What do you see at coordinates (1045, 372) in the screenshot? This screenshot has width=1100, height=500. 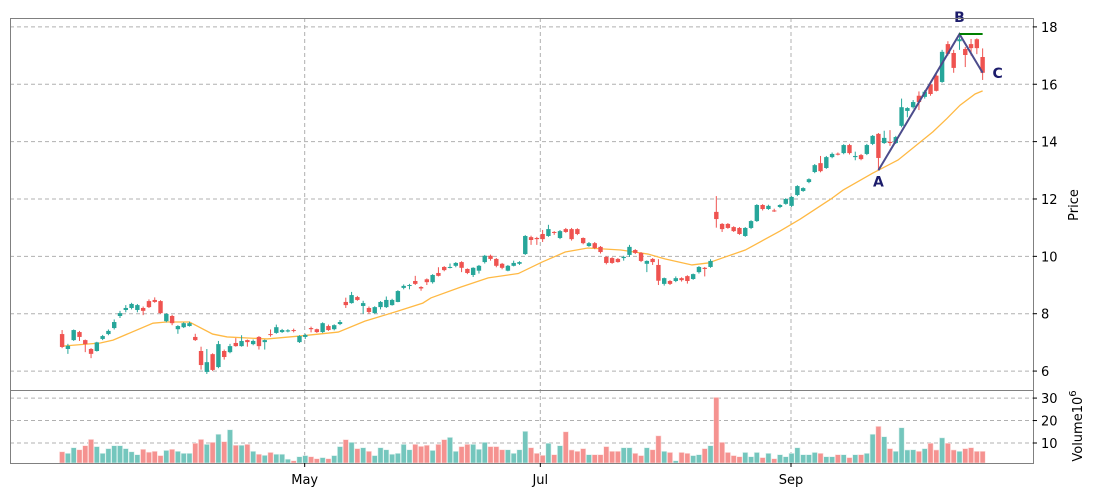 I see `price-tick-label: 6` at bounding box center [1045, 372].